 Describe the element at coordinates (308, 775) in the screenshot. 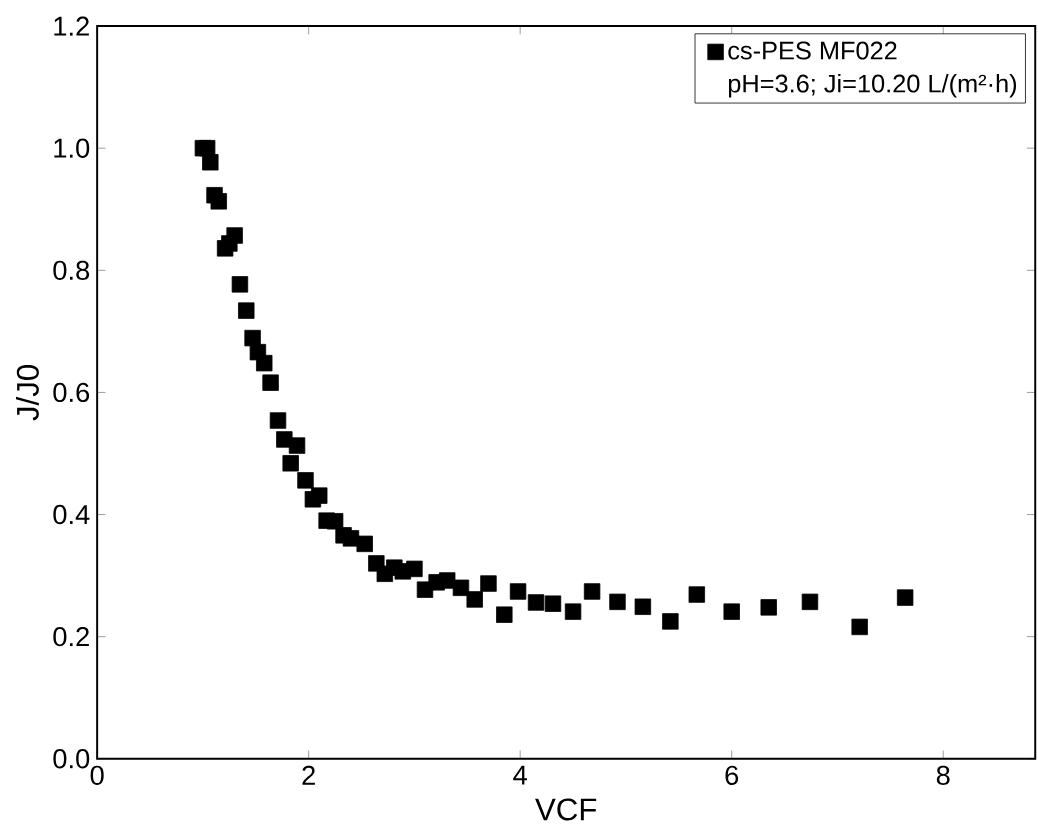

I see `x-tick-label: 2` at that location.